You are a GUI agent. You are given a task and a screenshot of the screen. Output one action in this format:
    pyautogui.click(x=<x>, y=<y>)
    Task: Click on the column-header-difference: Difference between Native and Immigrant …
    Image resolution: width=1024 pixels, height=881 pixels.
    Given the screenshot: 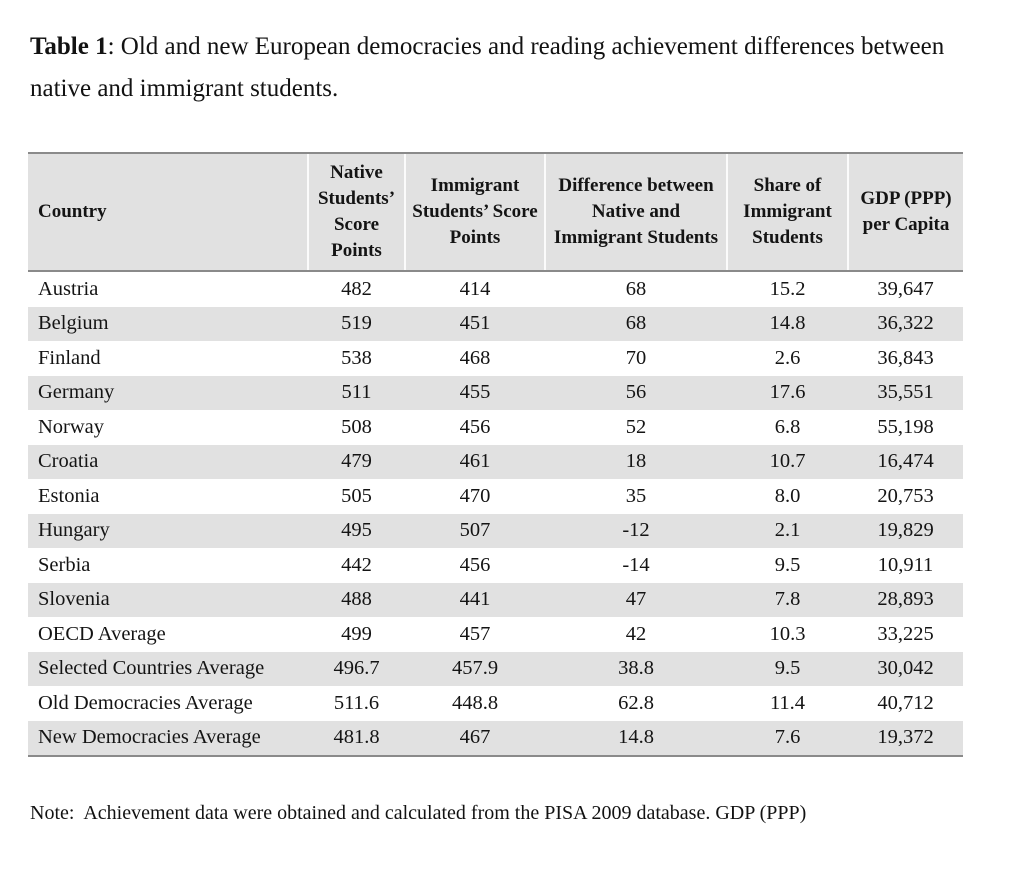 What is the action you would take?
    pyautogui.click(x=635, y=212)
    